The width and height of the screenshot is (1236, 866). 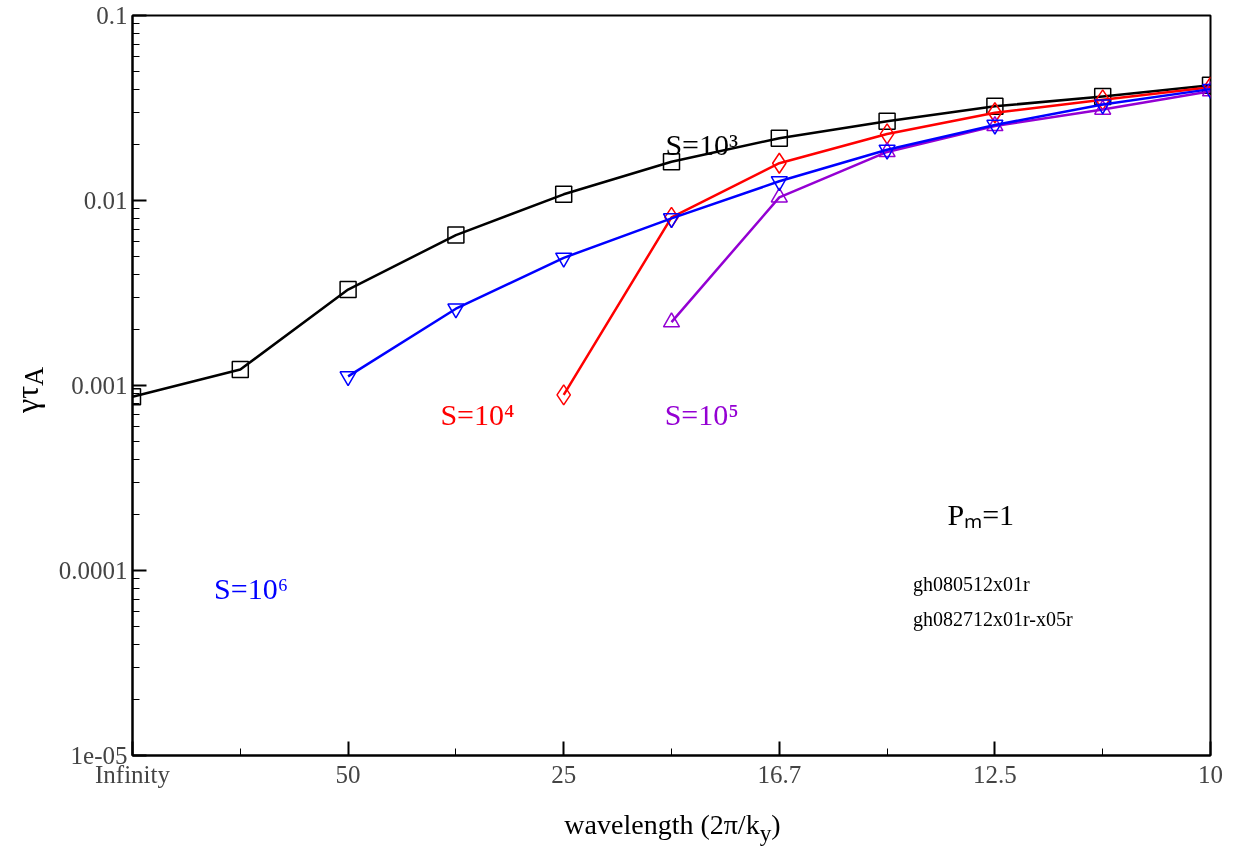 I want to click on series-label: S=10⁴, so click(x=477, y=414).